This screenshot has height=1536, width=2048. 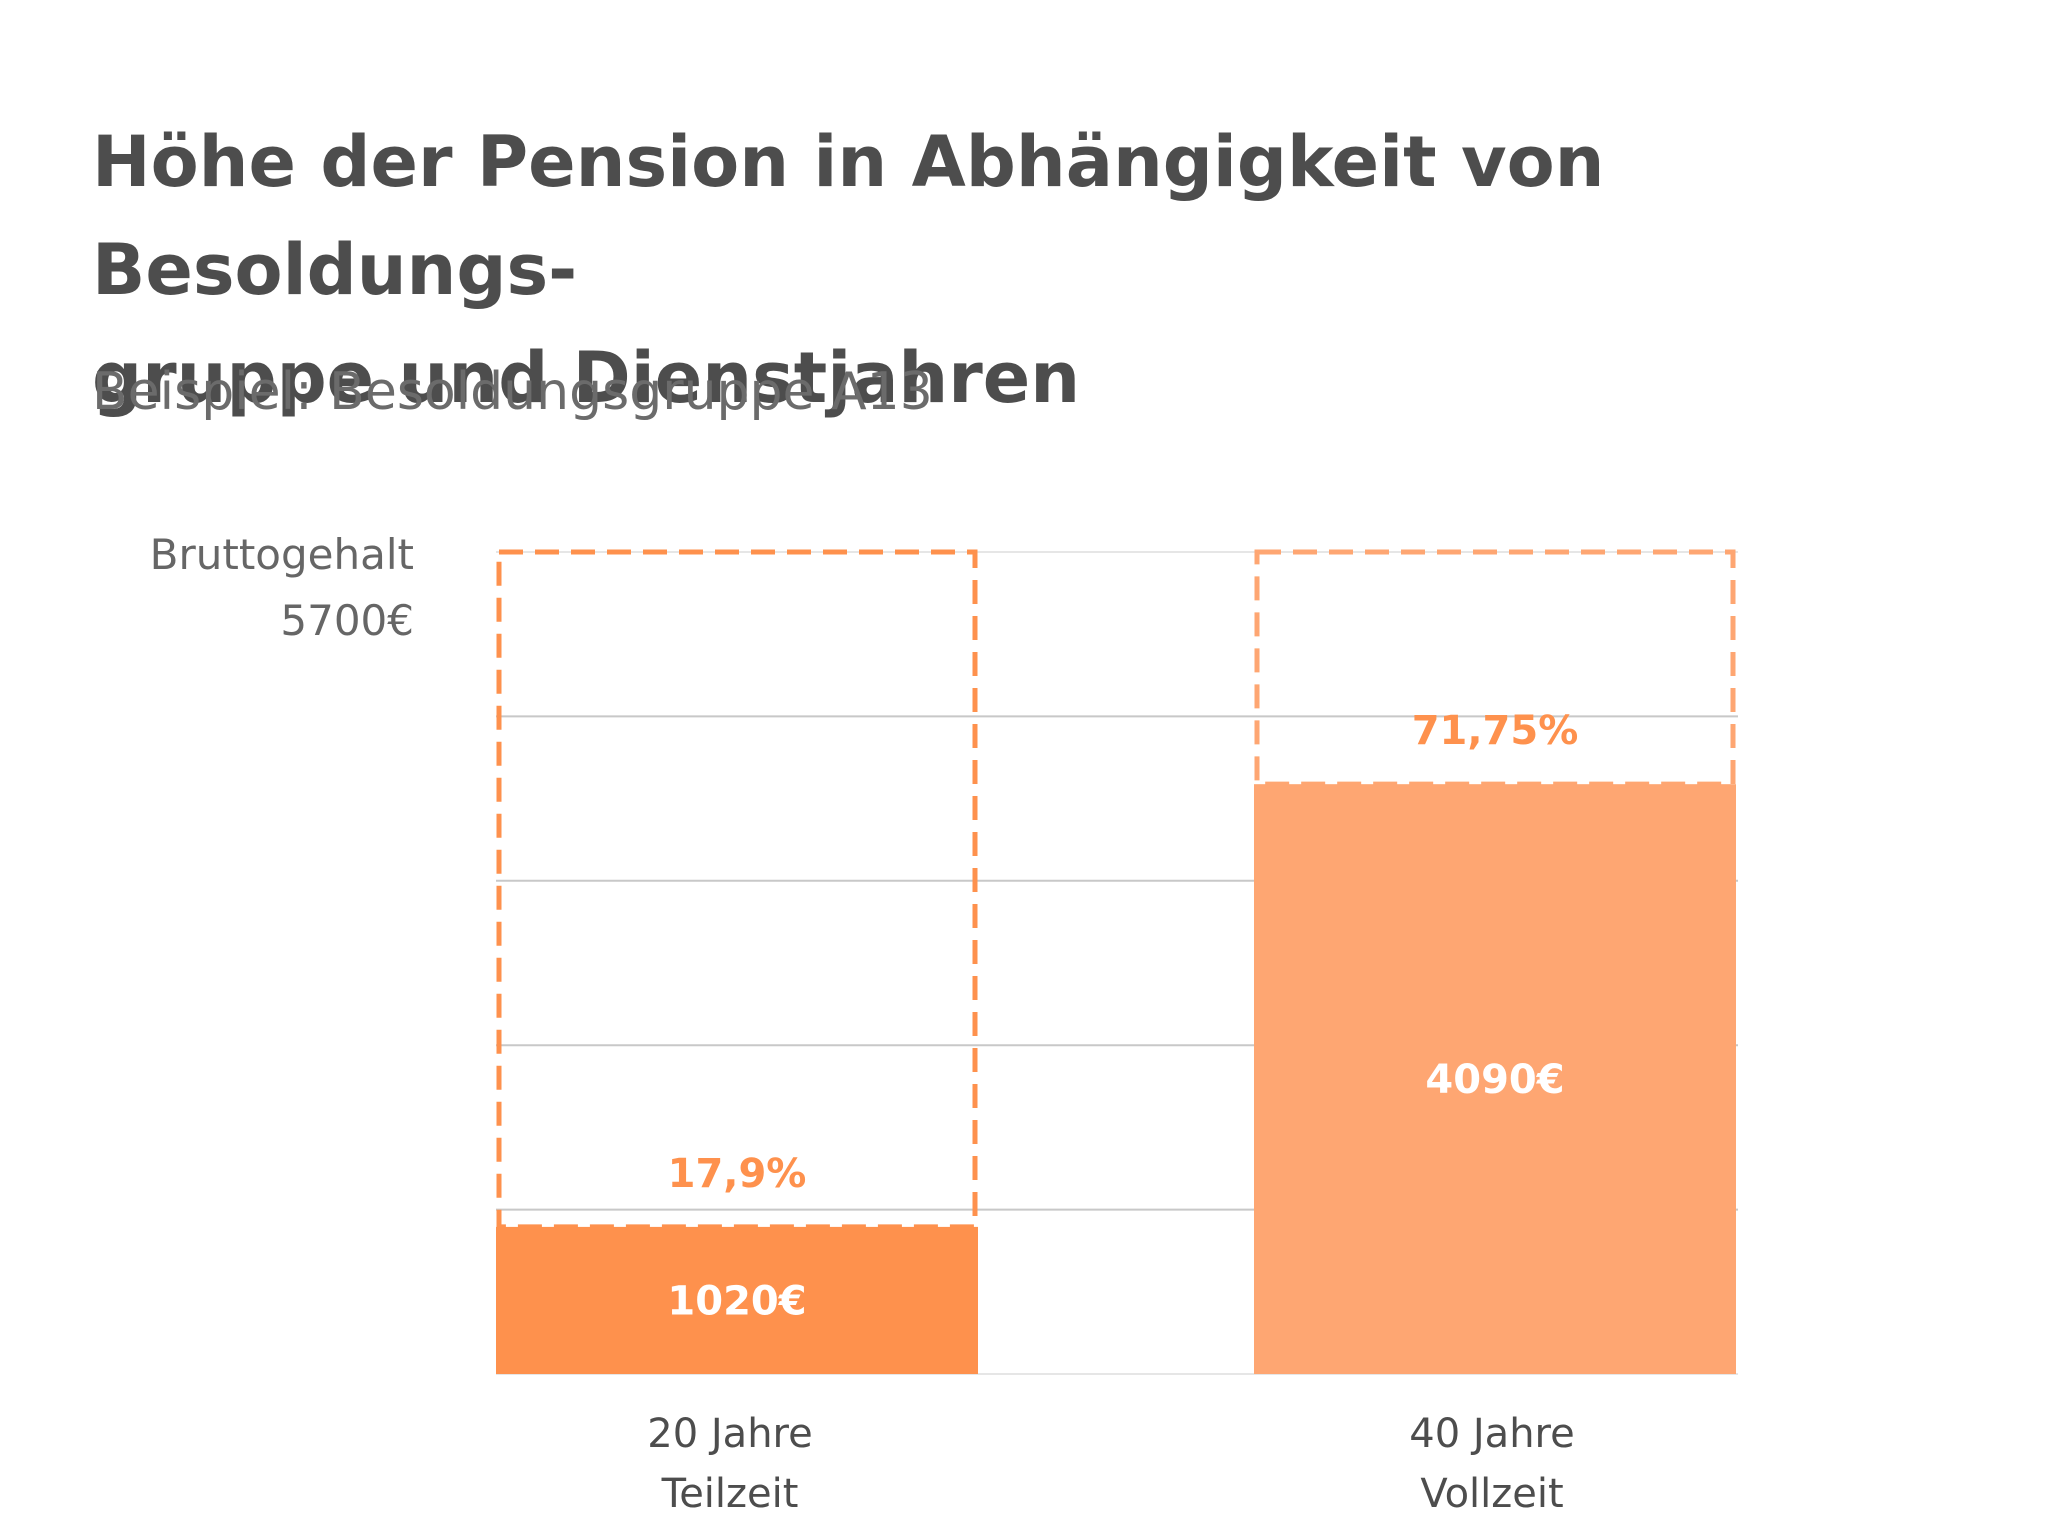 What do you see at coordinates (1492, 1494) in the screenshot?
I see `category-label-2-line-2: Vollzeit` at bounding box center [1492, 1494].